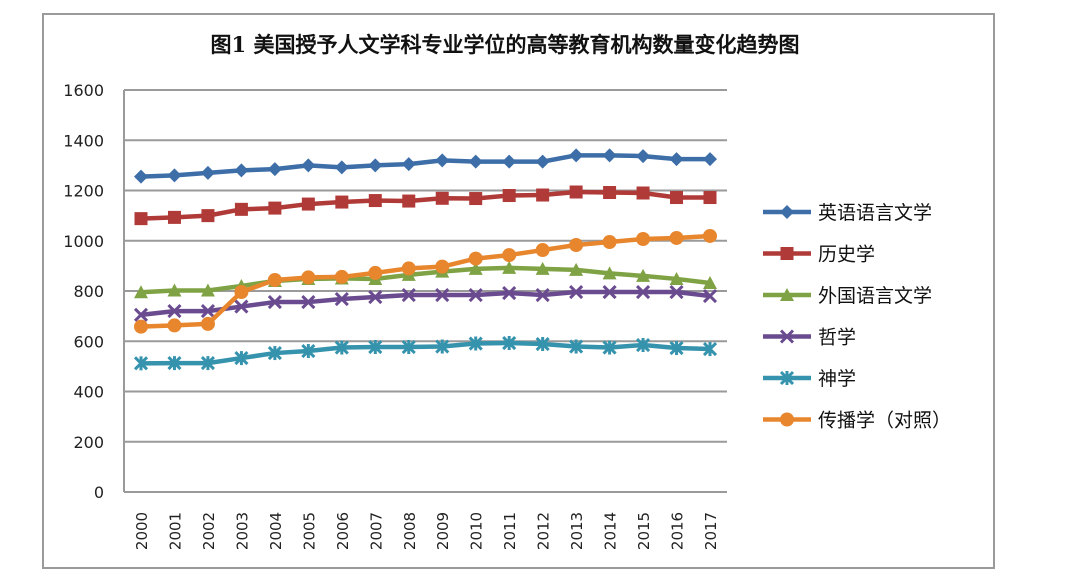  Describe the element at coordinates (83, 291) in the screenshot. I see `y-axis-ticks: 0 200 400 600 800 1000 1200 1400 1600` at that location.